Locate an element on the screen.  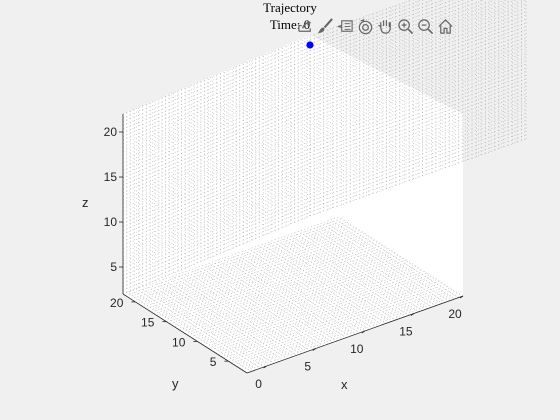
datatip-icon is located at coordinates (345, 26).